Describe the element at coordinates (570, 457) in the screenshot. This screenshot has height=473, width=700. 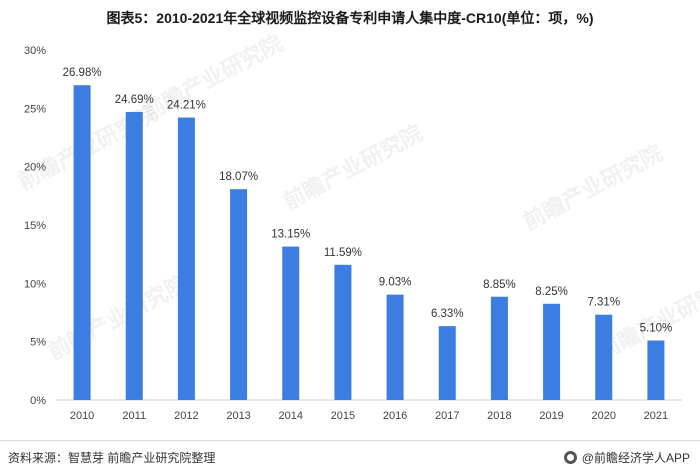
I see `brand-logo-icon` at that location.